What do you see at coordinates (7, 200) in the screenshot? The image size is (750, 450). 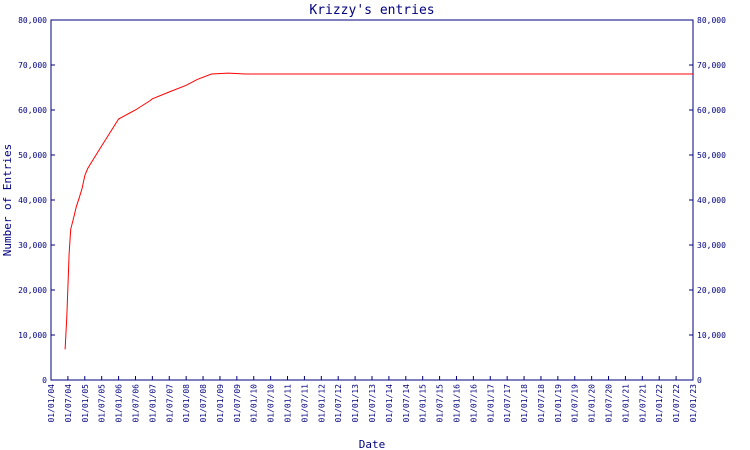 I see `y-axis-label: Number of Entries` at bounding box center [7, 200].